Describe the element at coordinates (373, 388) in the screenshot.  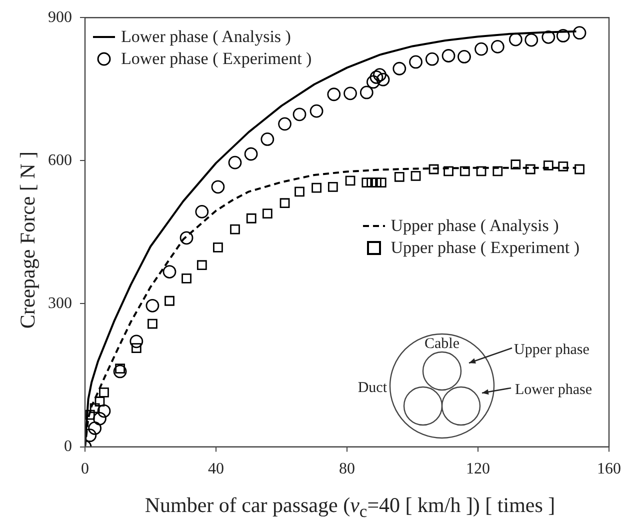
I see `annotation: Duct` at that location.